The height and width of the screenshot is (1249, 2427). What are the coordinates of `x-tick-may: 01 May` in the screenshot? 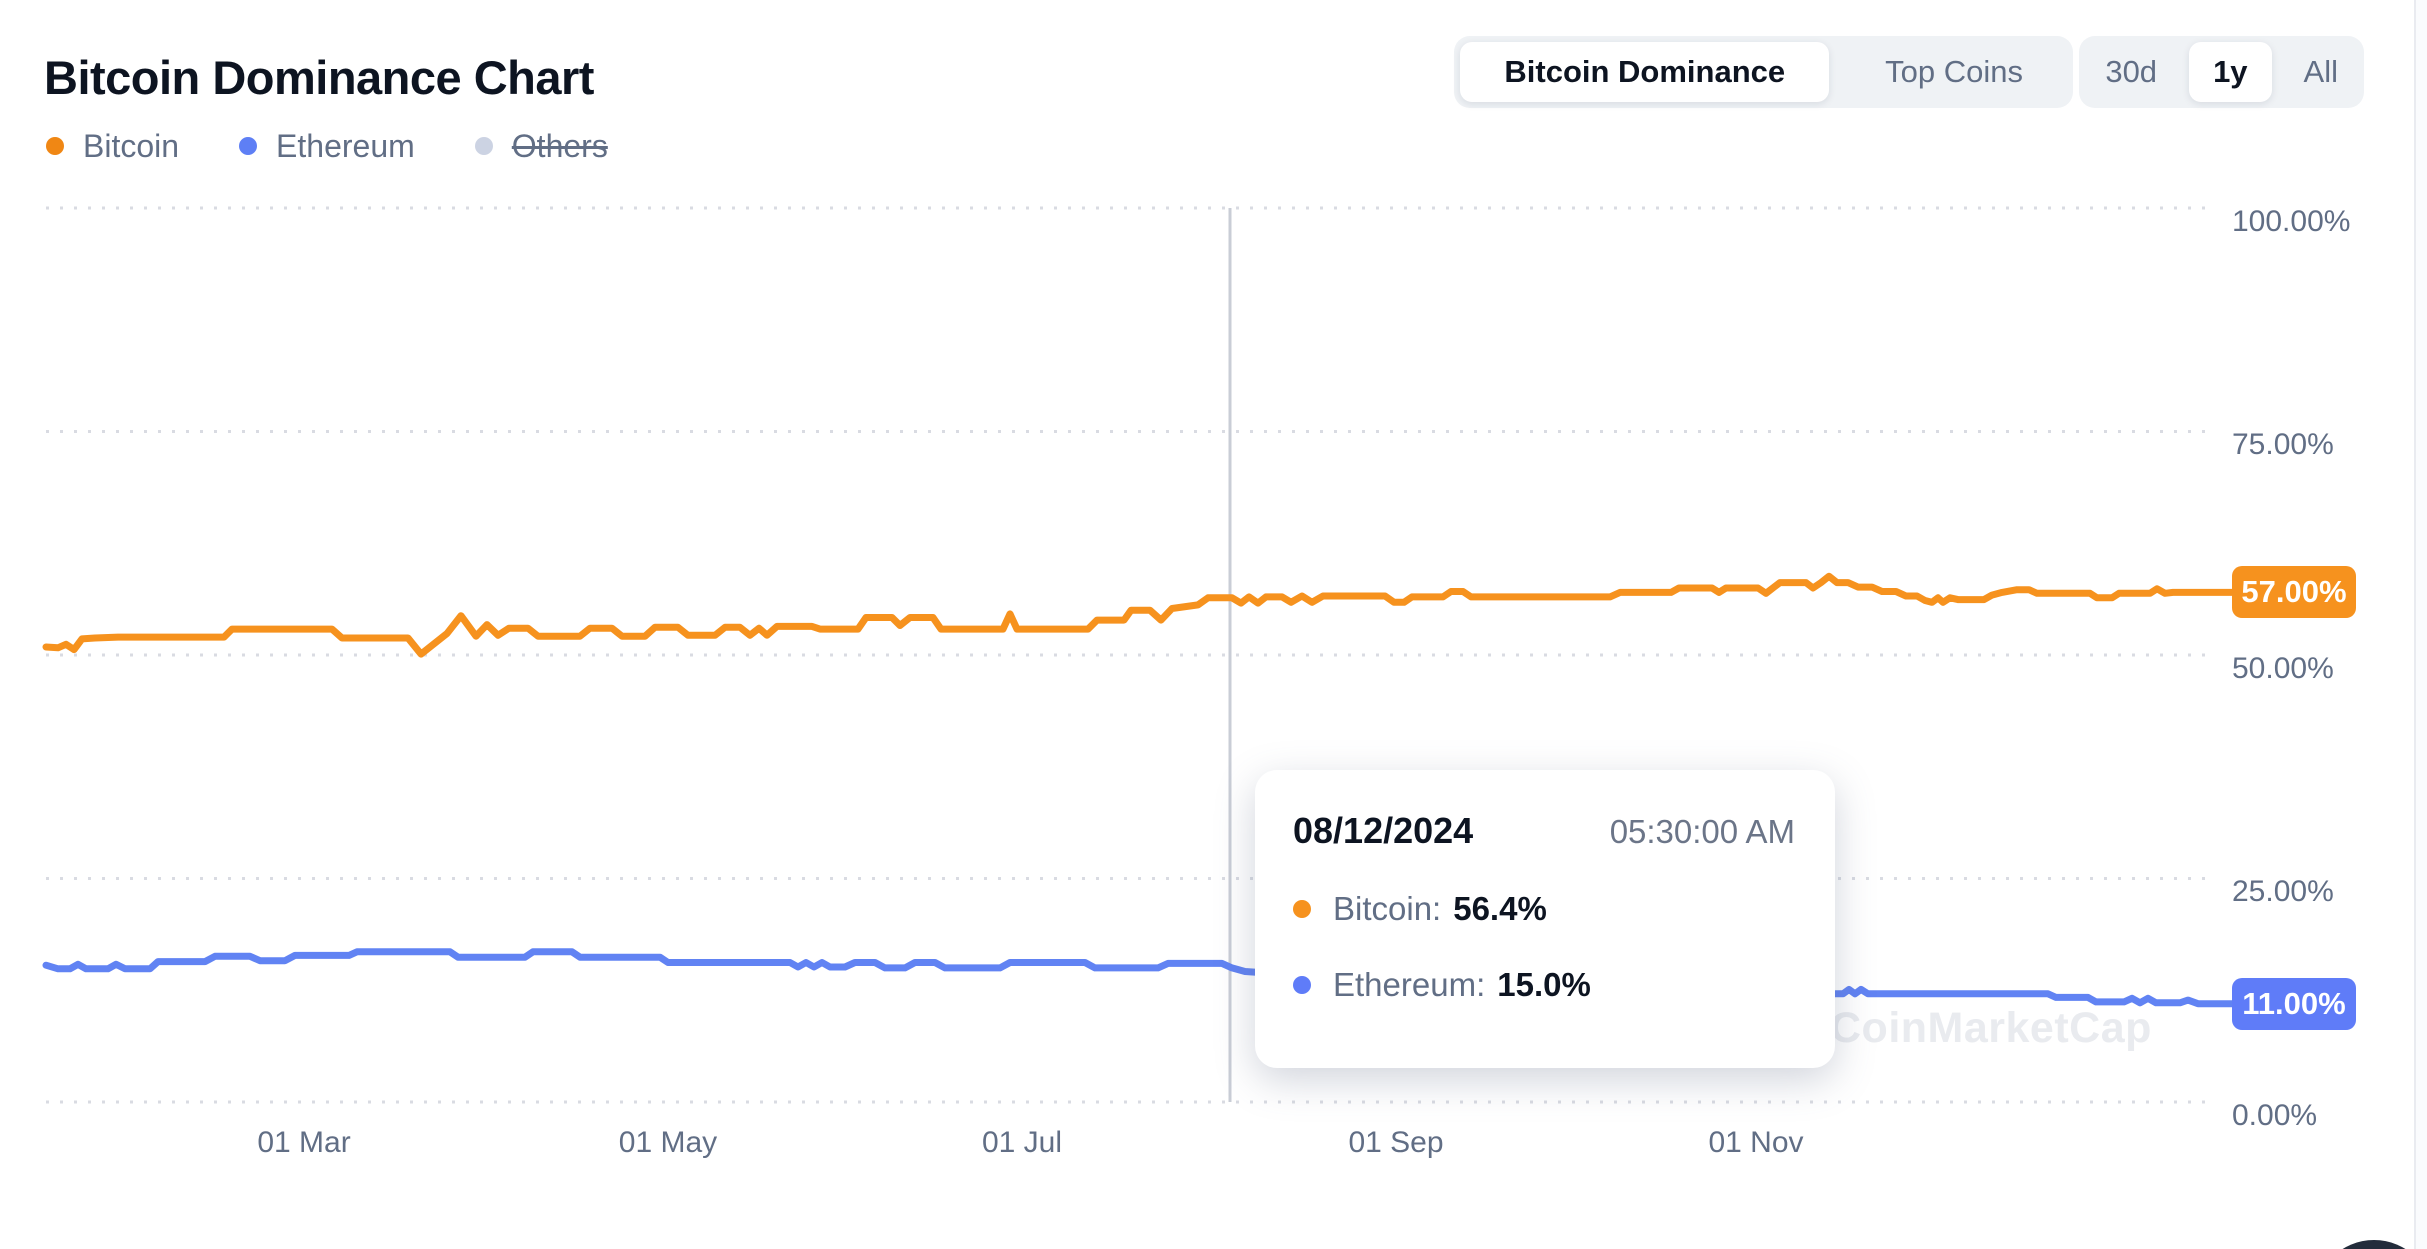 It's located at (668, 1142).